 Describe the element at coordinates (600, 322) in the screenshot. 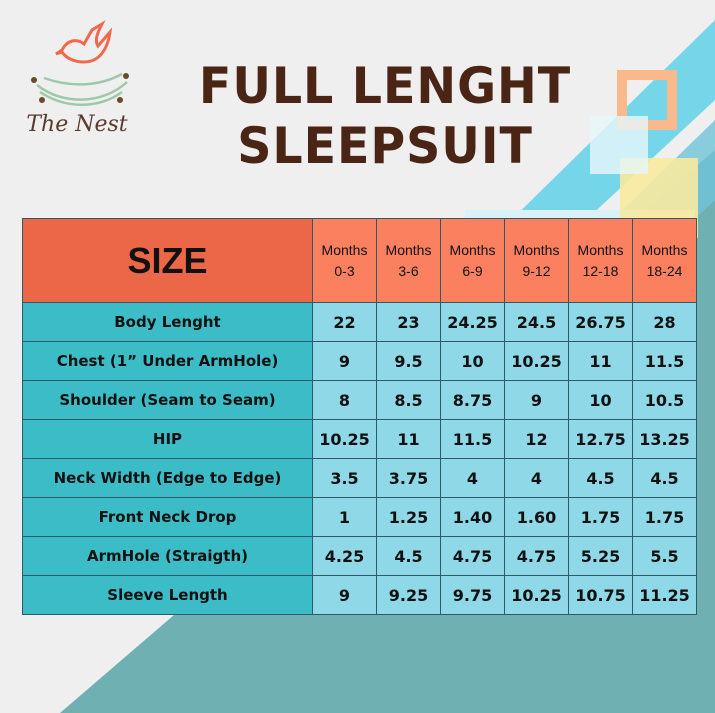

I see `value-cell: 26.75` at that location.